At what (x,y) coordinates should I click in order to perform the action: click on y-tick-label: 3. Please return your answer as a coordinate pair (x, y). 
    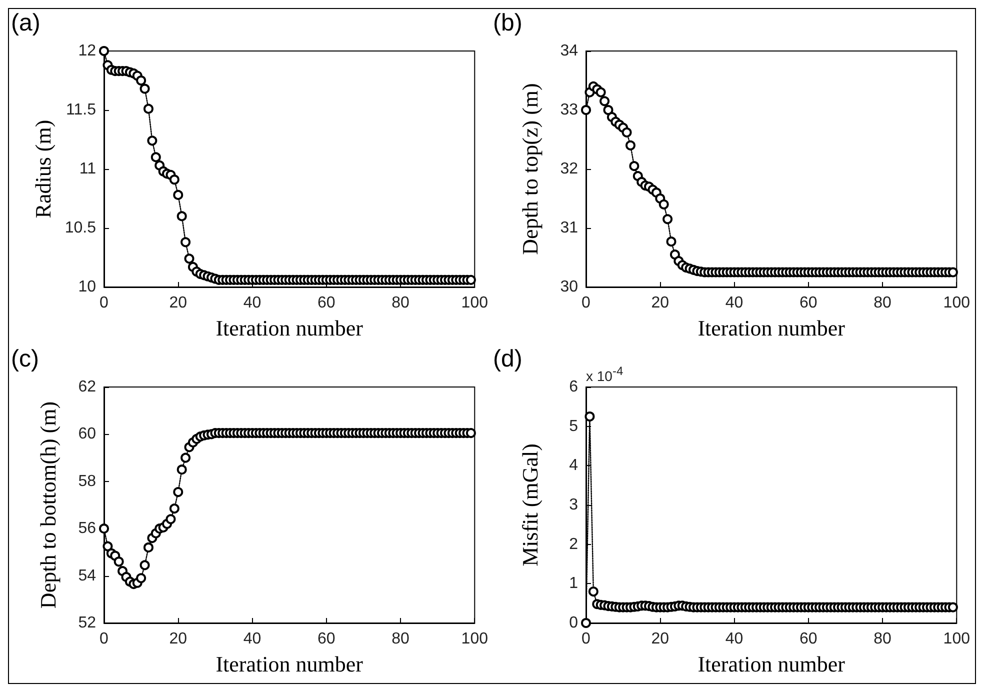
    Looking at the image, I should click on (573, 505).